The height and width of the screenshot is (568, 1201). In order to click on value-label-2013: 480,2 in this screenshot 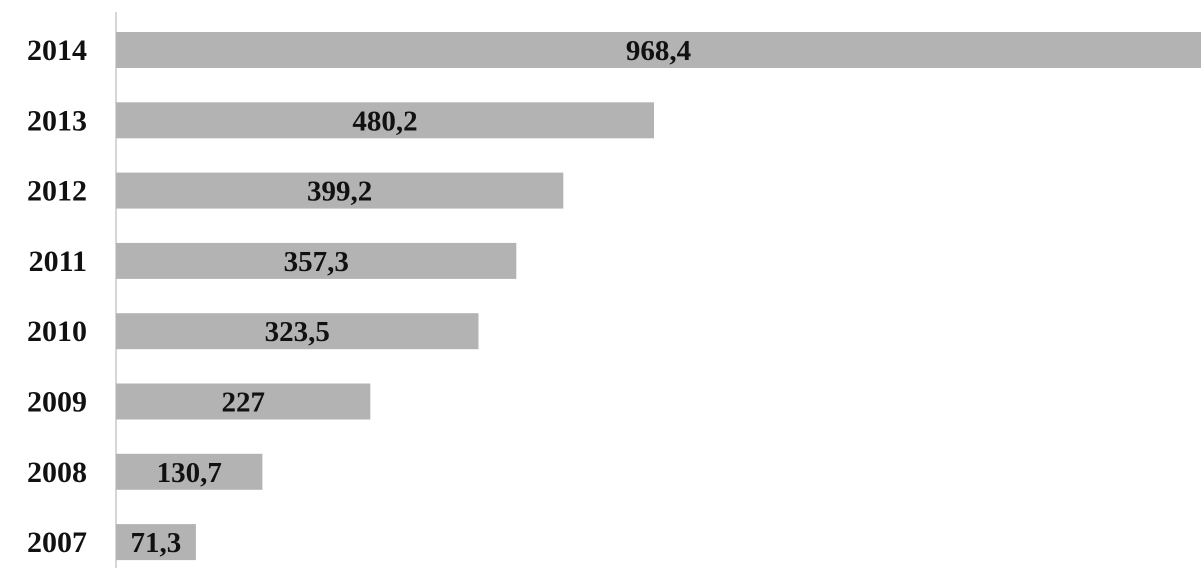, I will do `click(384, 121)`.